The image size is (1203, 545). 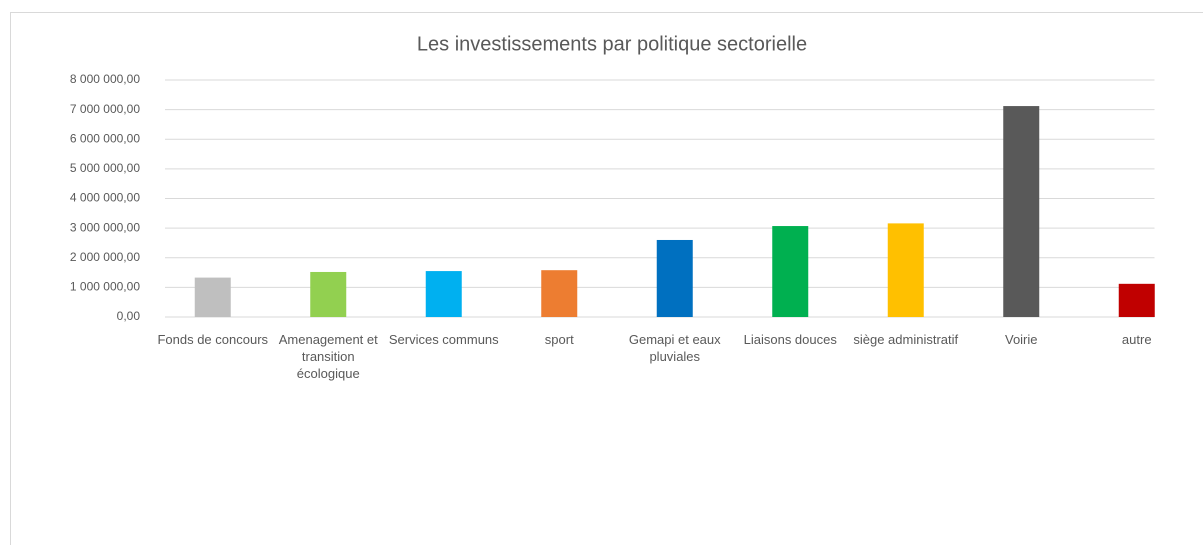 I want to click on y-tick-label: 0,00, so click(x=129, y=316).